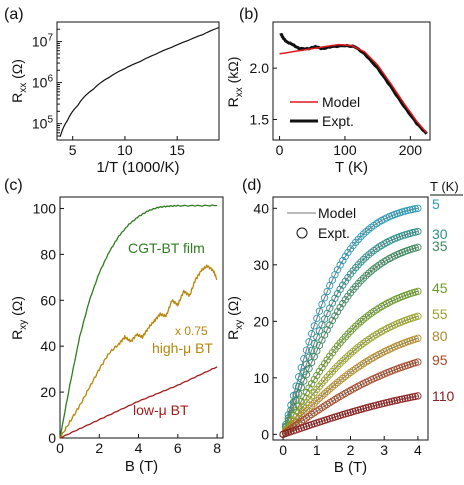 This screenshot has height=485, width=464. Describe the element at coordinates (99, 448) in the screenshot. I see `x-tick-label: 2` at that location.